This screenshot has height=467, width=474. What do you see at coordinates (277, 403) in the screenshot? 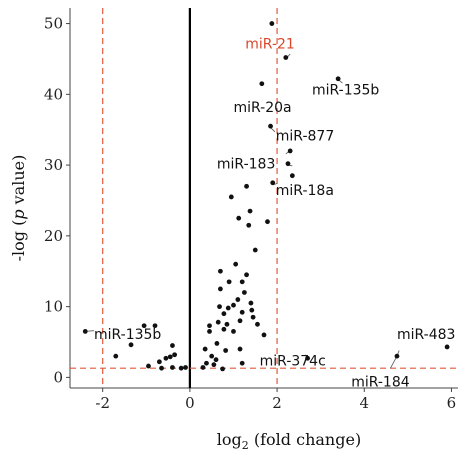
I see `x-tick-label: 2` at bounding box center [277, 403].